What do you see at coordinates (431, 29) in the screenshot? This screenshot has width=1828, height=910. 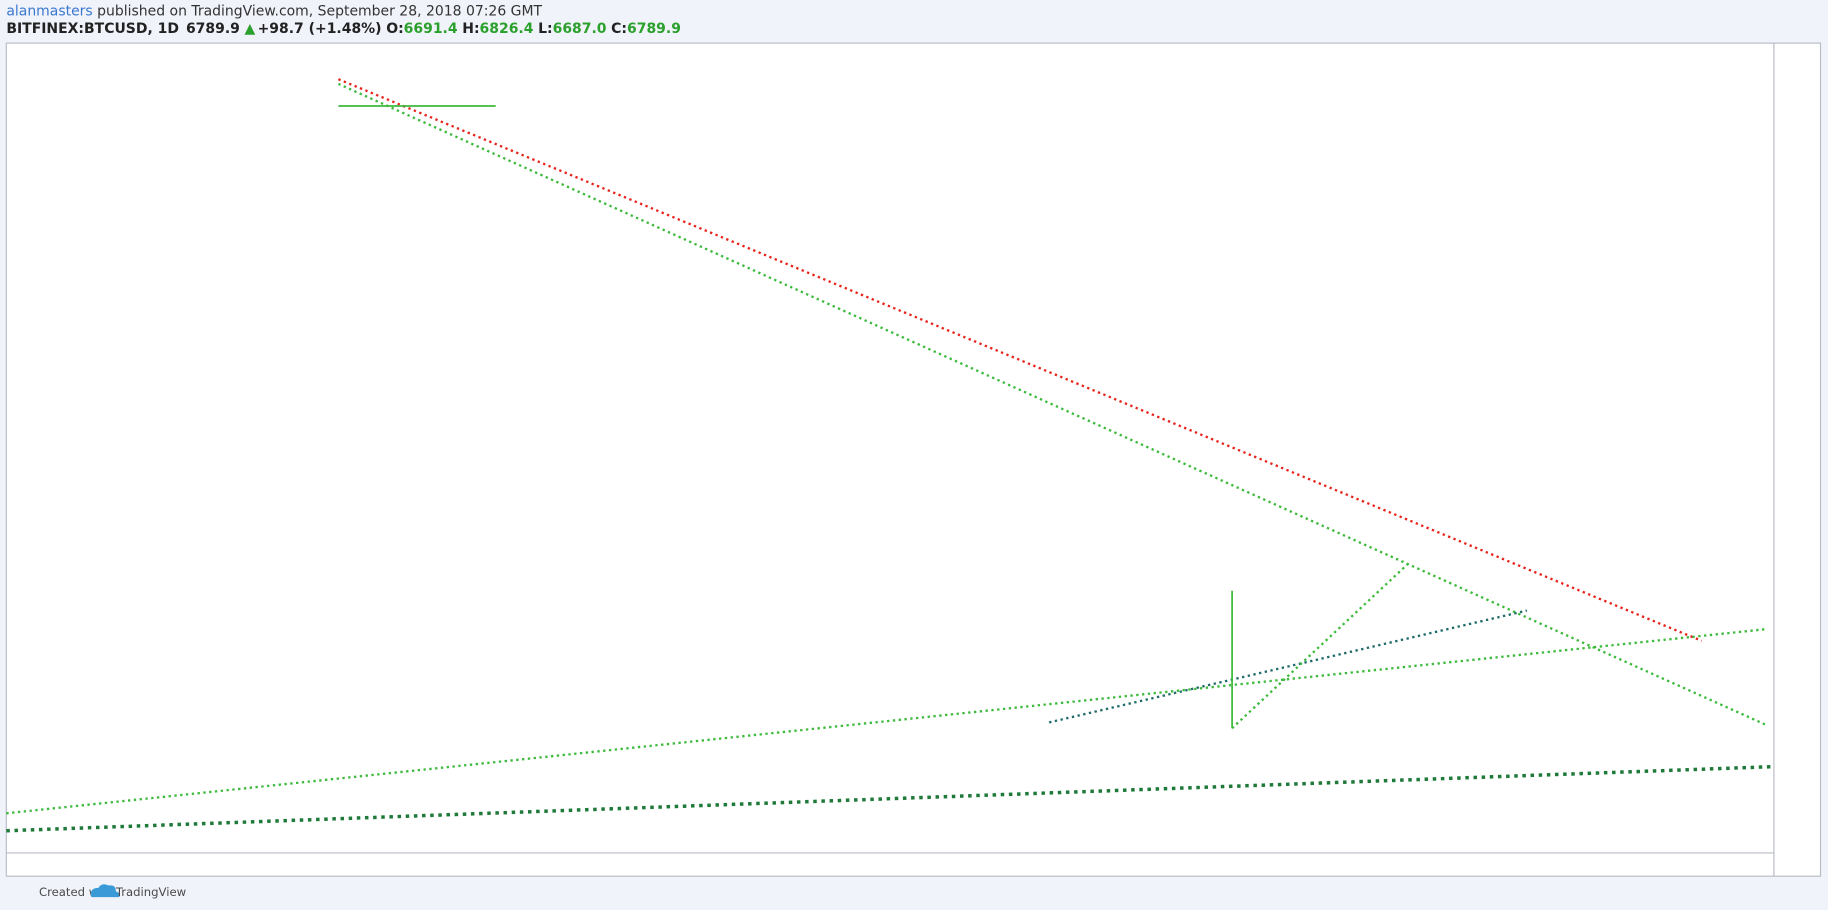 I see `o-val: 6691.4` at bounding box center [431, 29].